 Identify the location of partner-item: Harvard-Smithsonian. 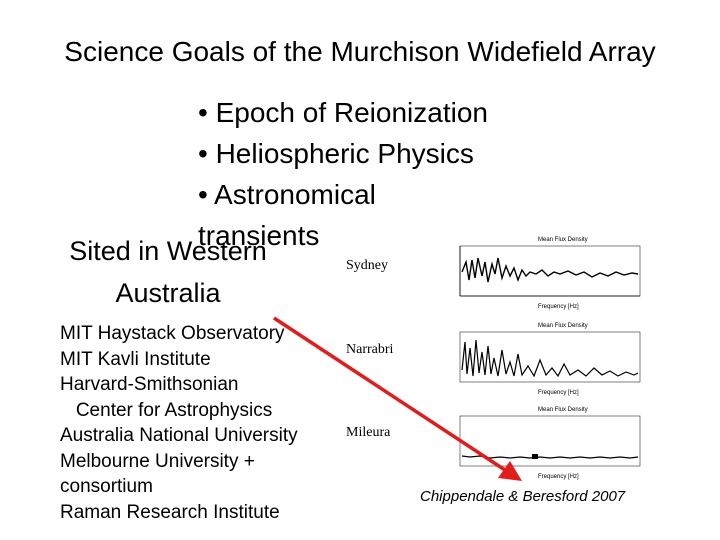
(149, 384).